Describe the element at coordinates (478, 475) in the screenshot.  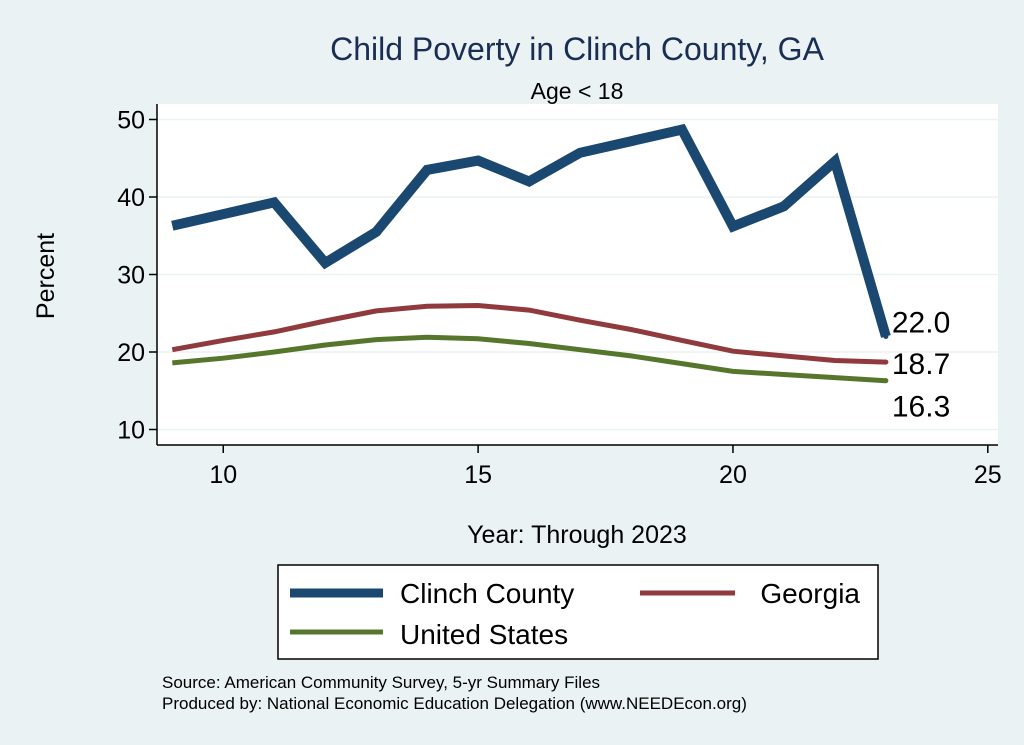
I see `x-tick-label-15: 15` at that location.